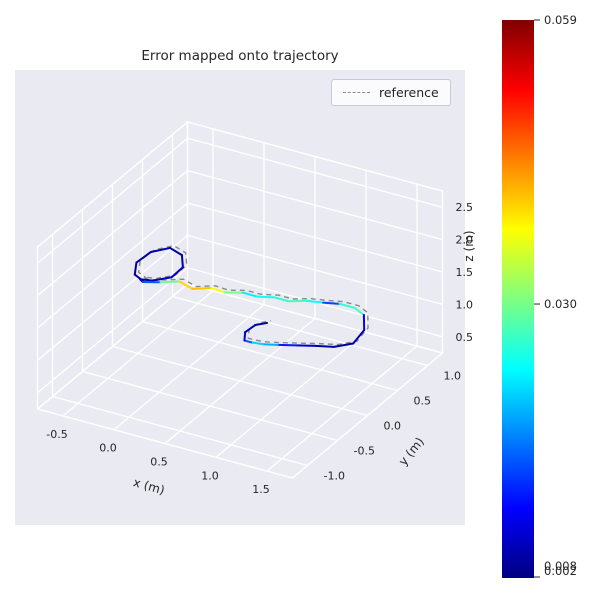 The image size is (600, 600). What do you see at coordinates (560, 304) in the screenshot?
I see `colorbar-tick-label: 0.030` at bounding box center [560, 304].